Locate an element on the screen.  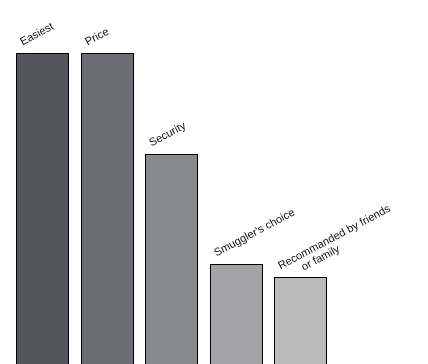
category-label-4: Smuggler's choice is located at coordinates (254, 233).